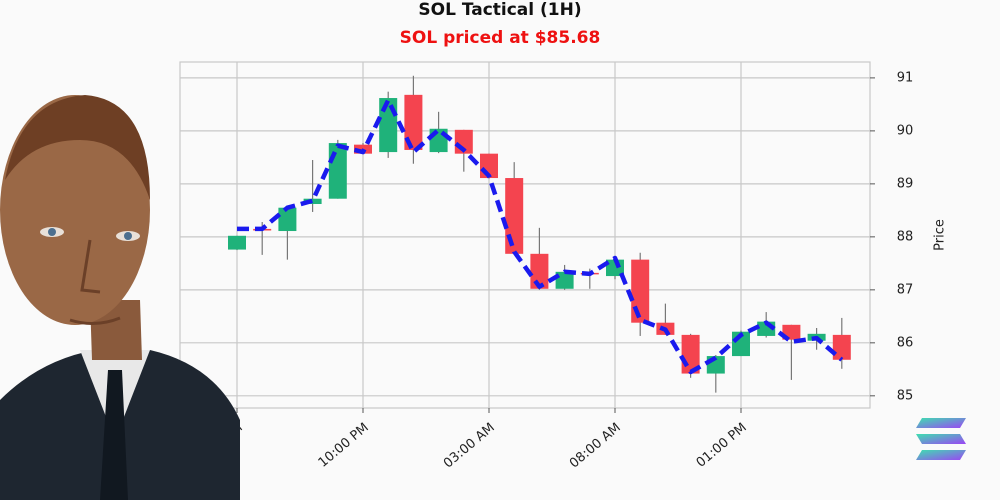 The width and height of the screenshot is (1000, 500). What do you see at coordinates (905, 130) in the screenshot?
I see `y-tick-label: 90` at bounding box center [905, 130].